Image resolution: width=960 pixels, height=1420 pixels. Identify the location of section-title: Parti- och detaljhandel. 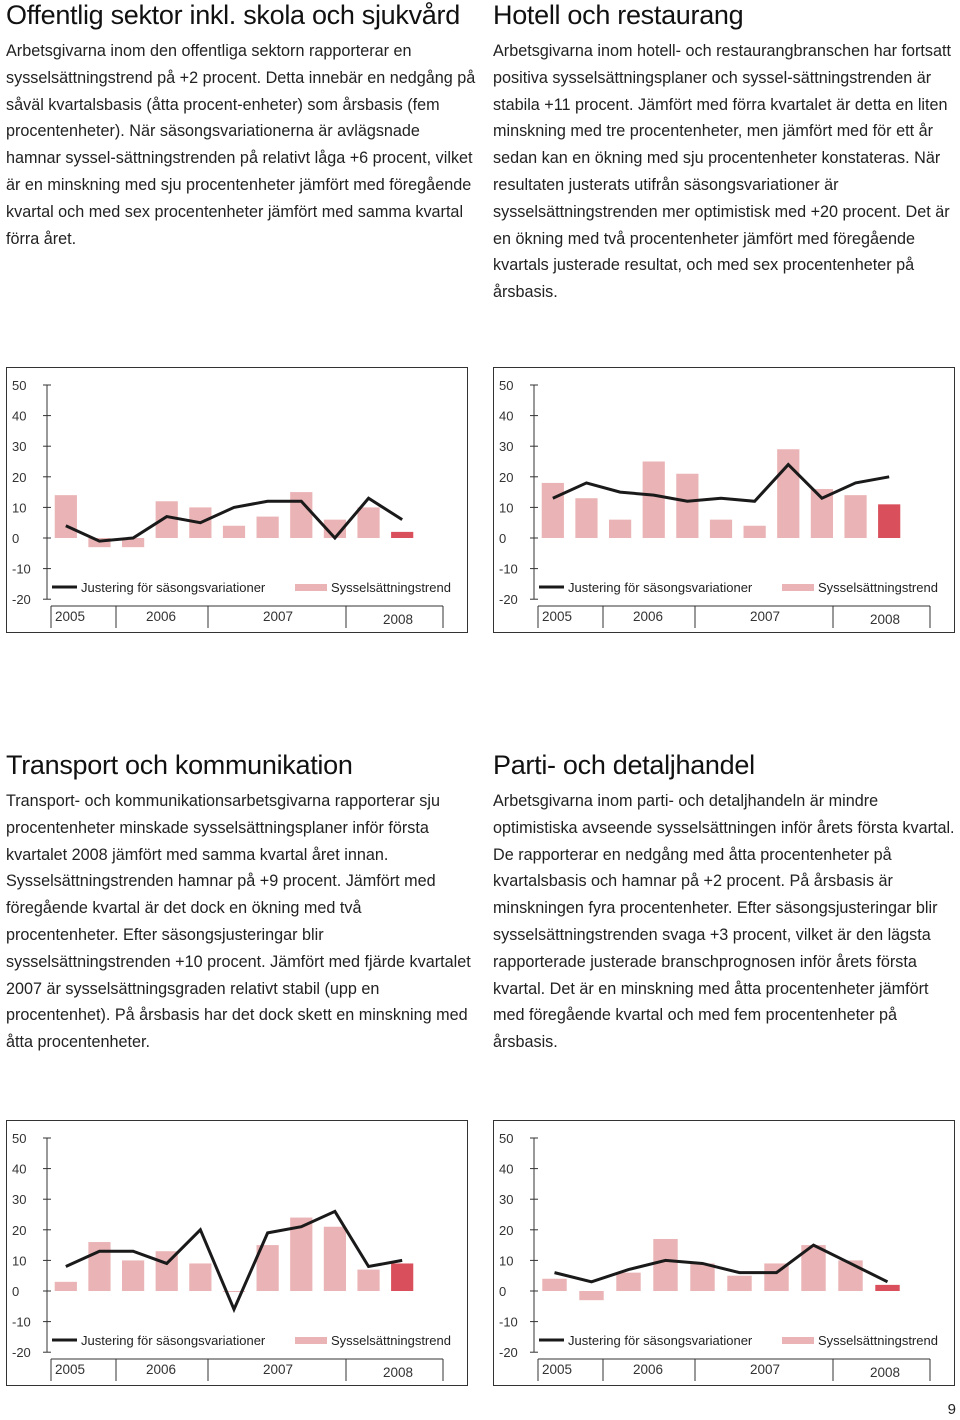
(624, 765).